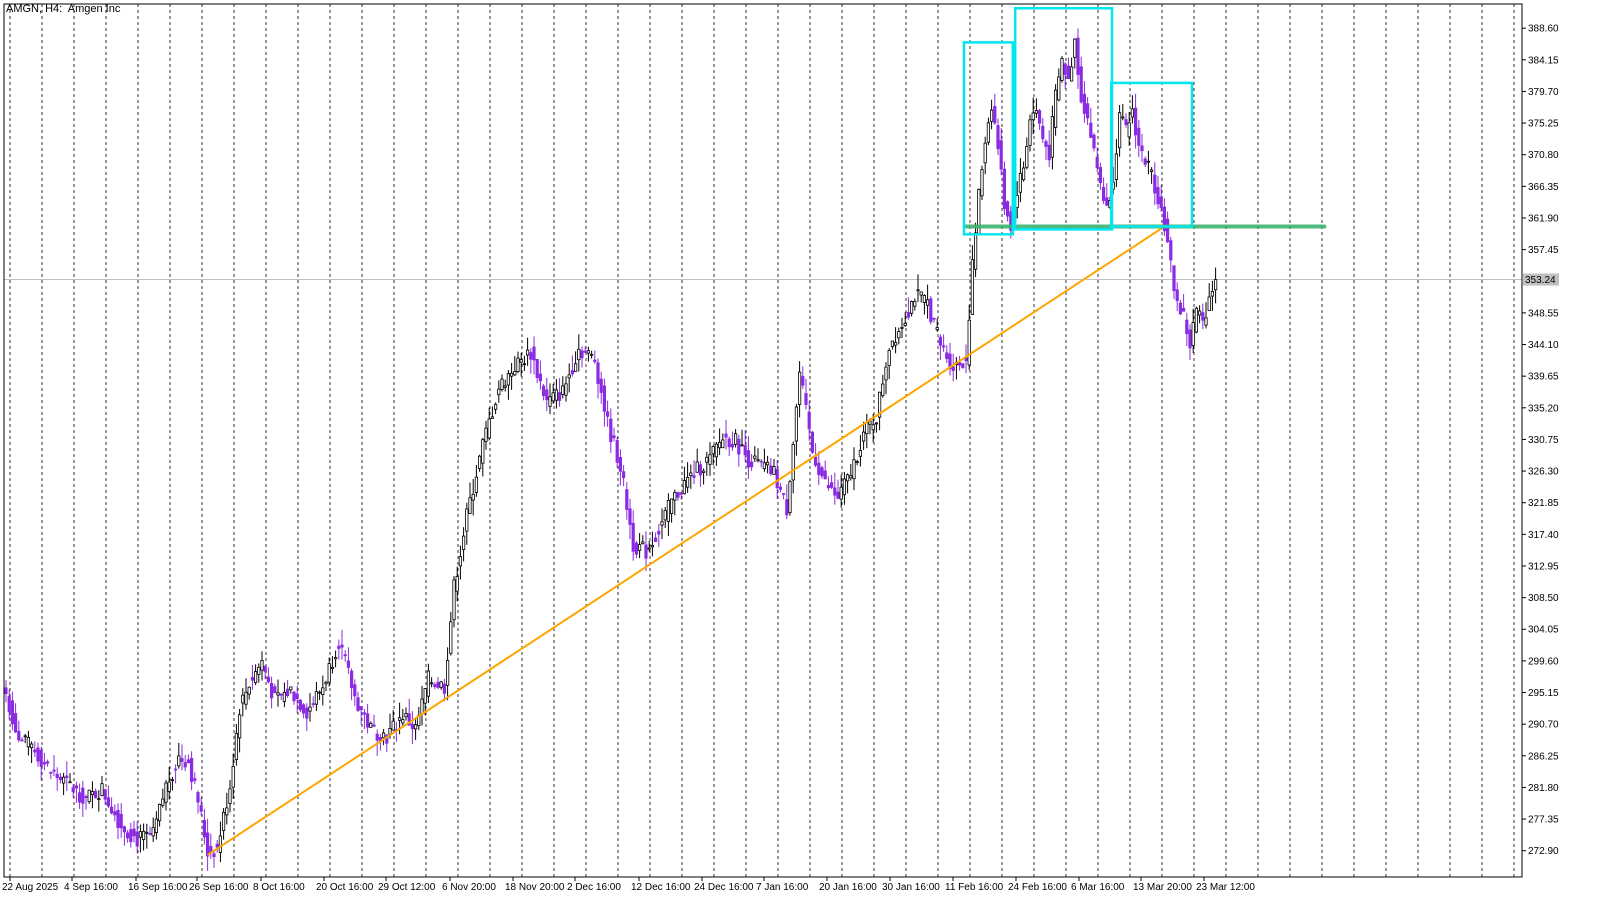 The height and width of the screenshot is (915, 1597). I want to click on pattern-box, so click(1151, 154).